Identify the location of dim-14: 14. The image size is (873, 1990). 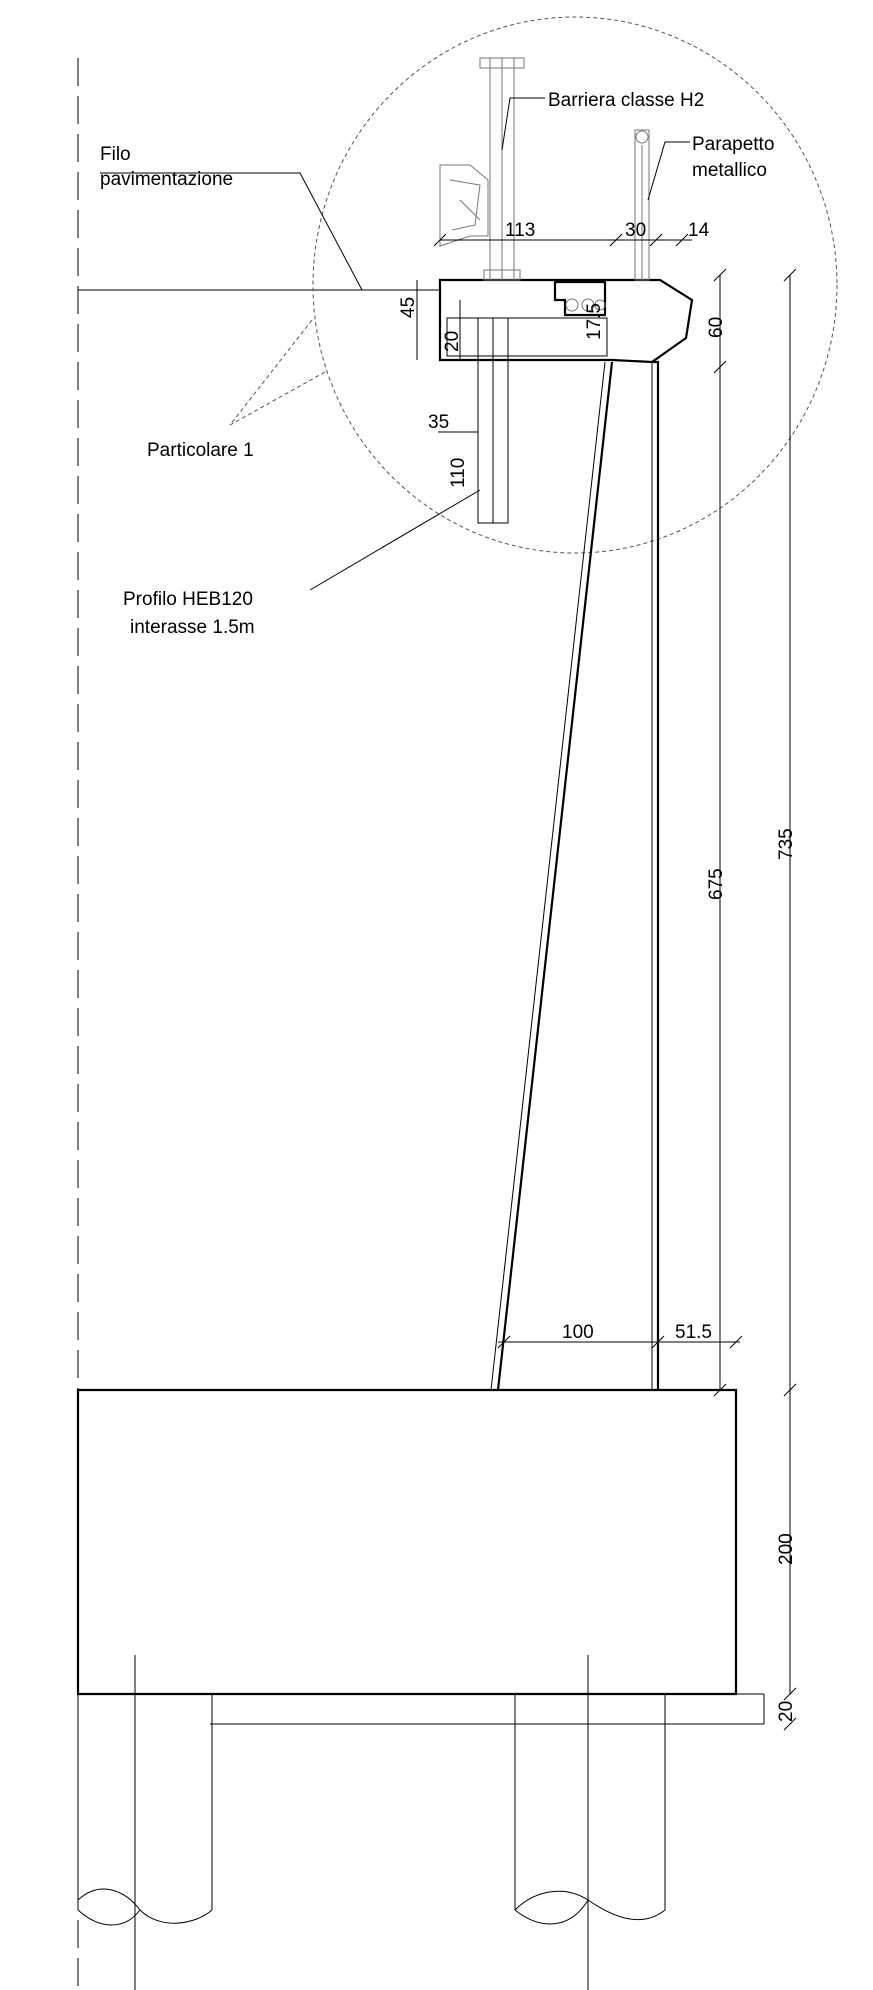
(699, 230).